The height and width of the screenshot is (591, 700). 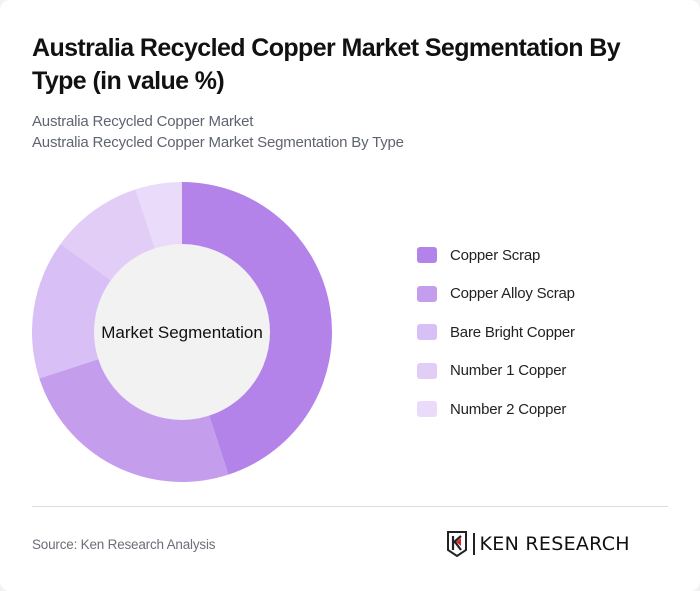 I want to click on ken-research-logo: KEN RESEARCH, so click(x=538, y=544).